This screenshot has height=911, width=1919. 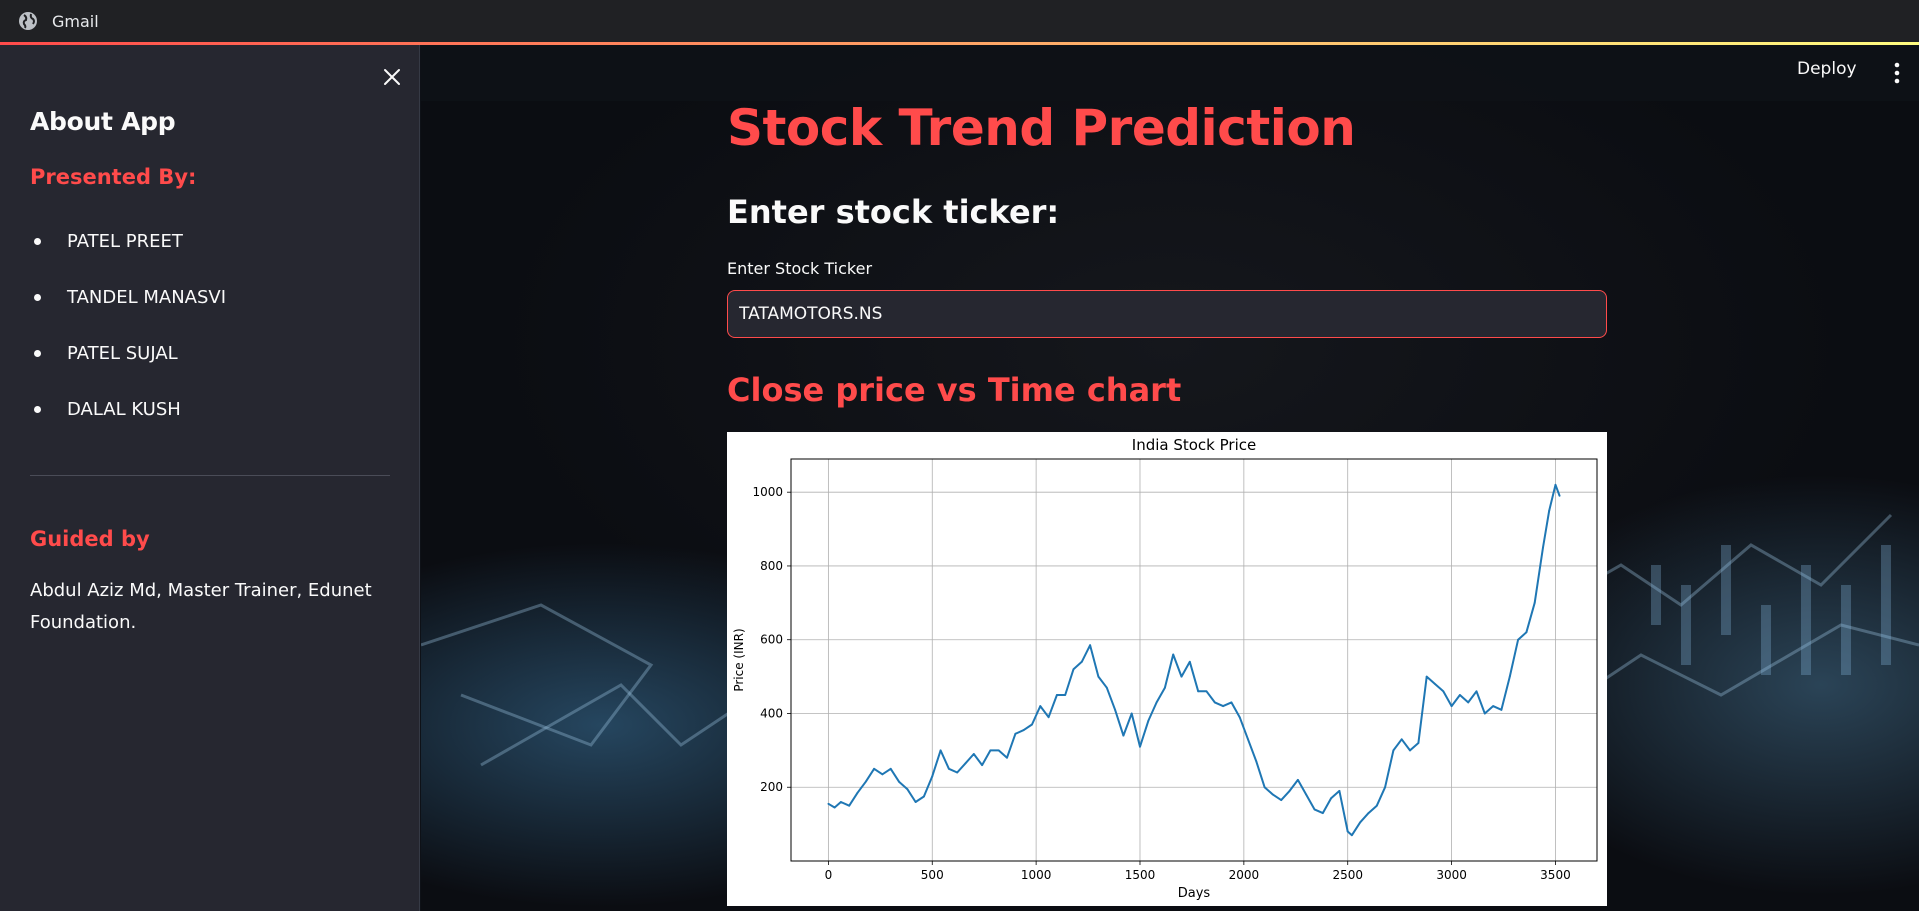 What do you see at coordinates (122, 353) in the screenshot?
I see `member-name: PATEL SUJAL` at bounding box center [122, 353].